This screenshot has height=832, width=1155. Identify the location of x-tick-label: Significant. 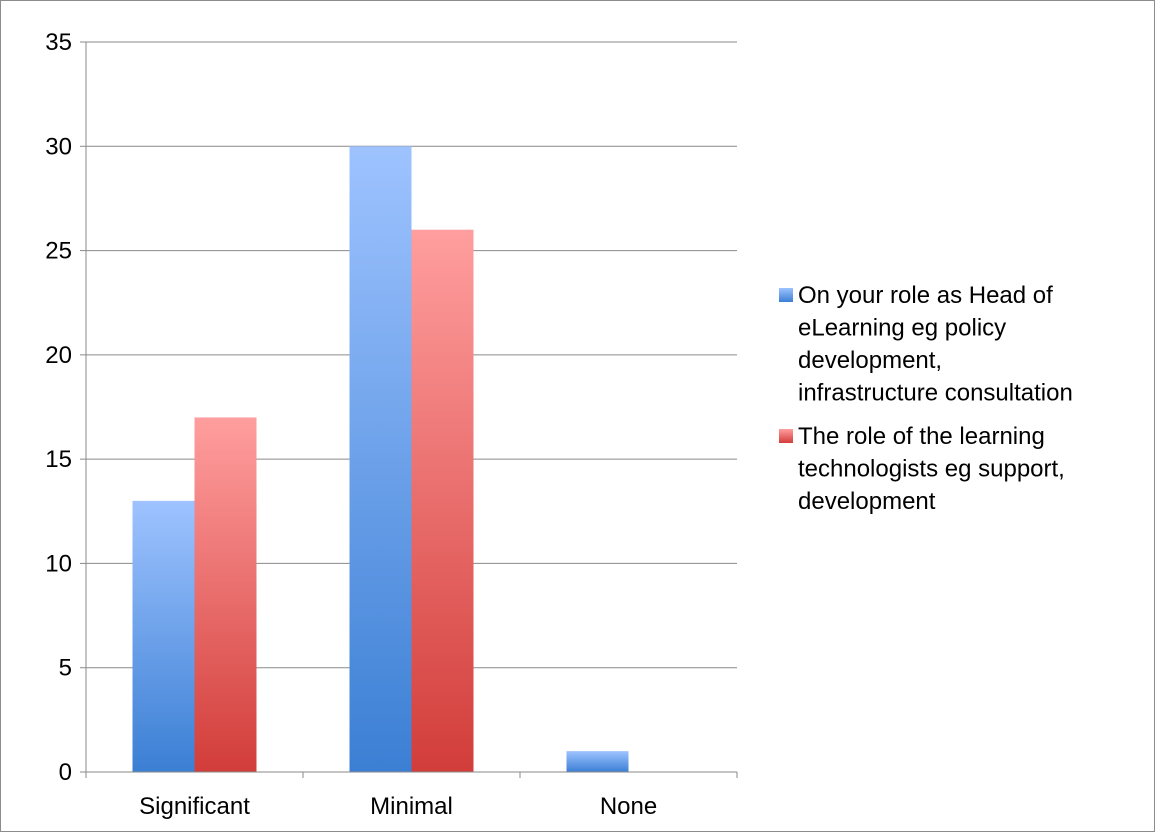
(194, 806).